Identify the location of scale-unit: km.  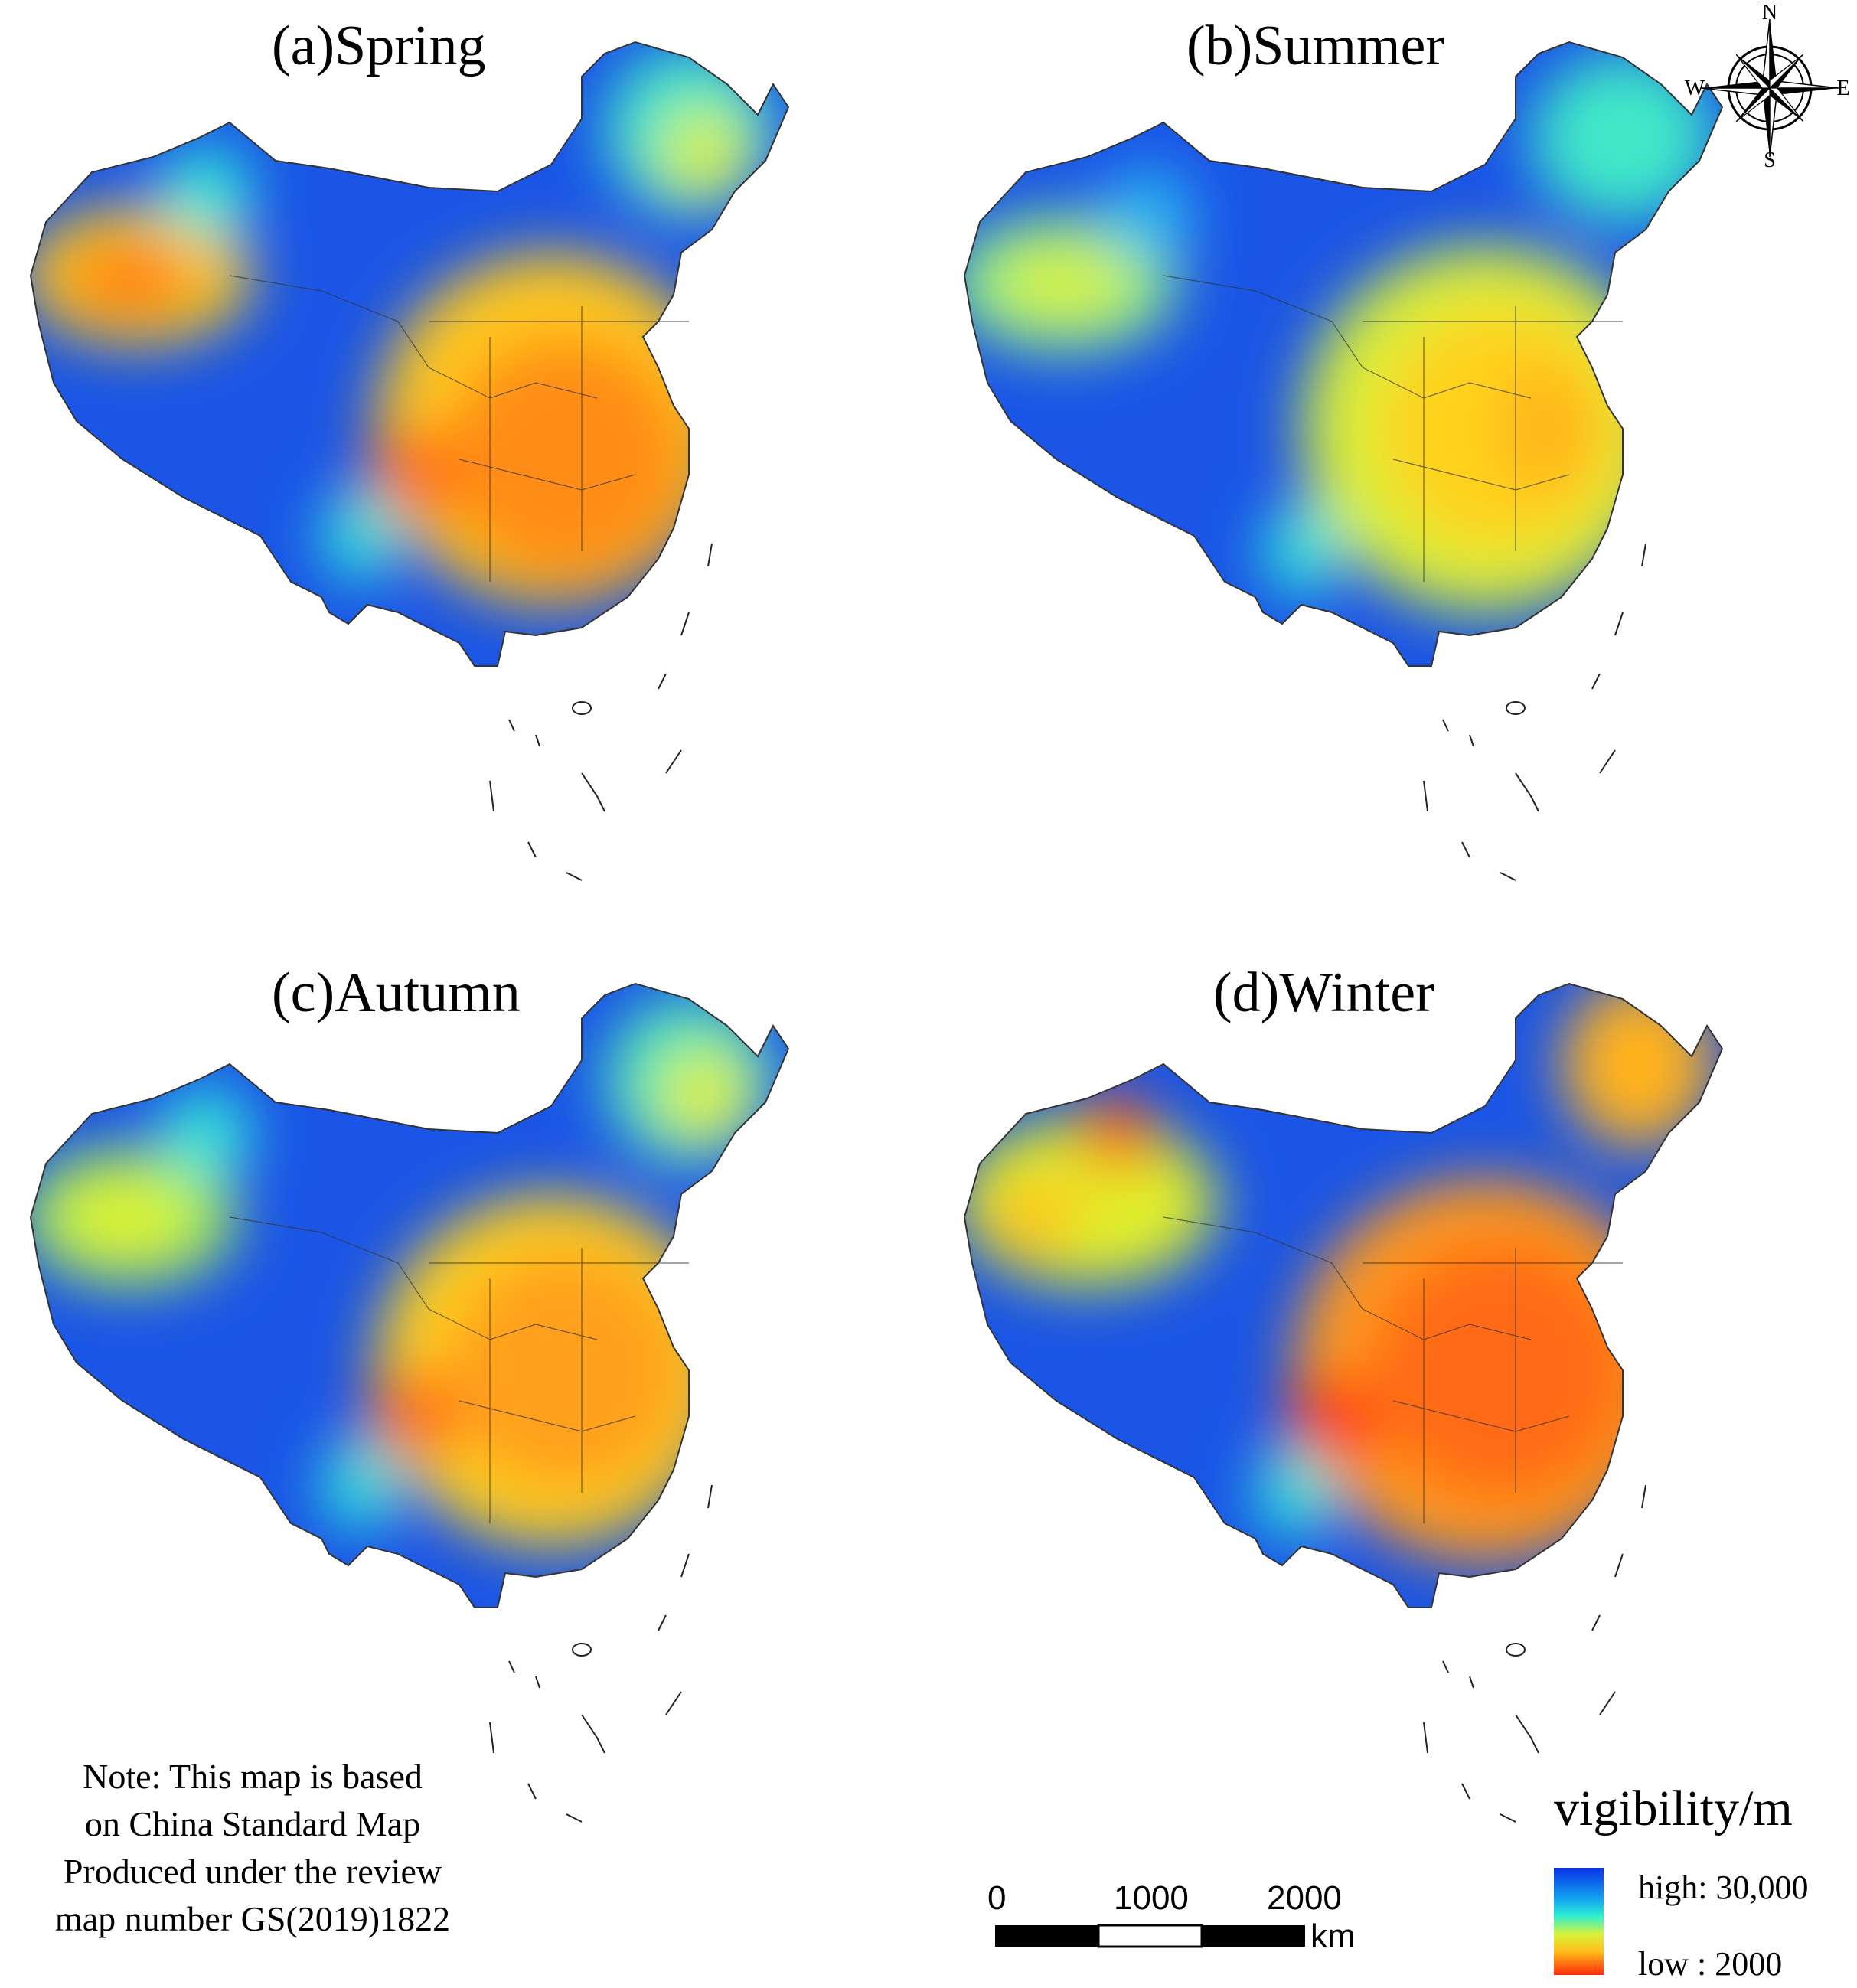
(1333, 1936).